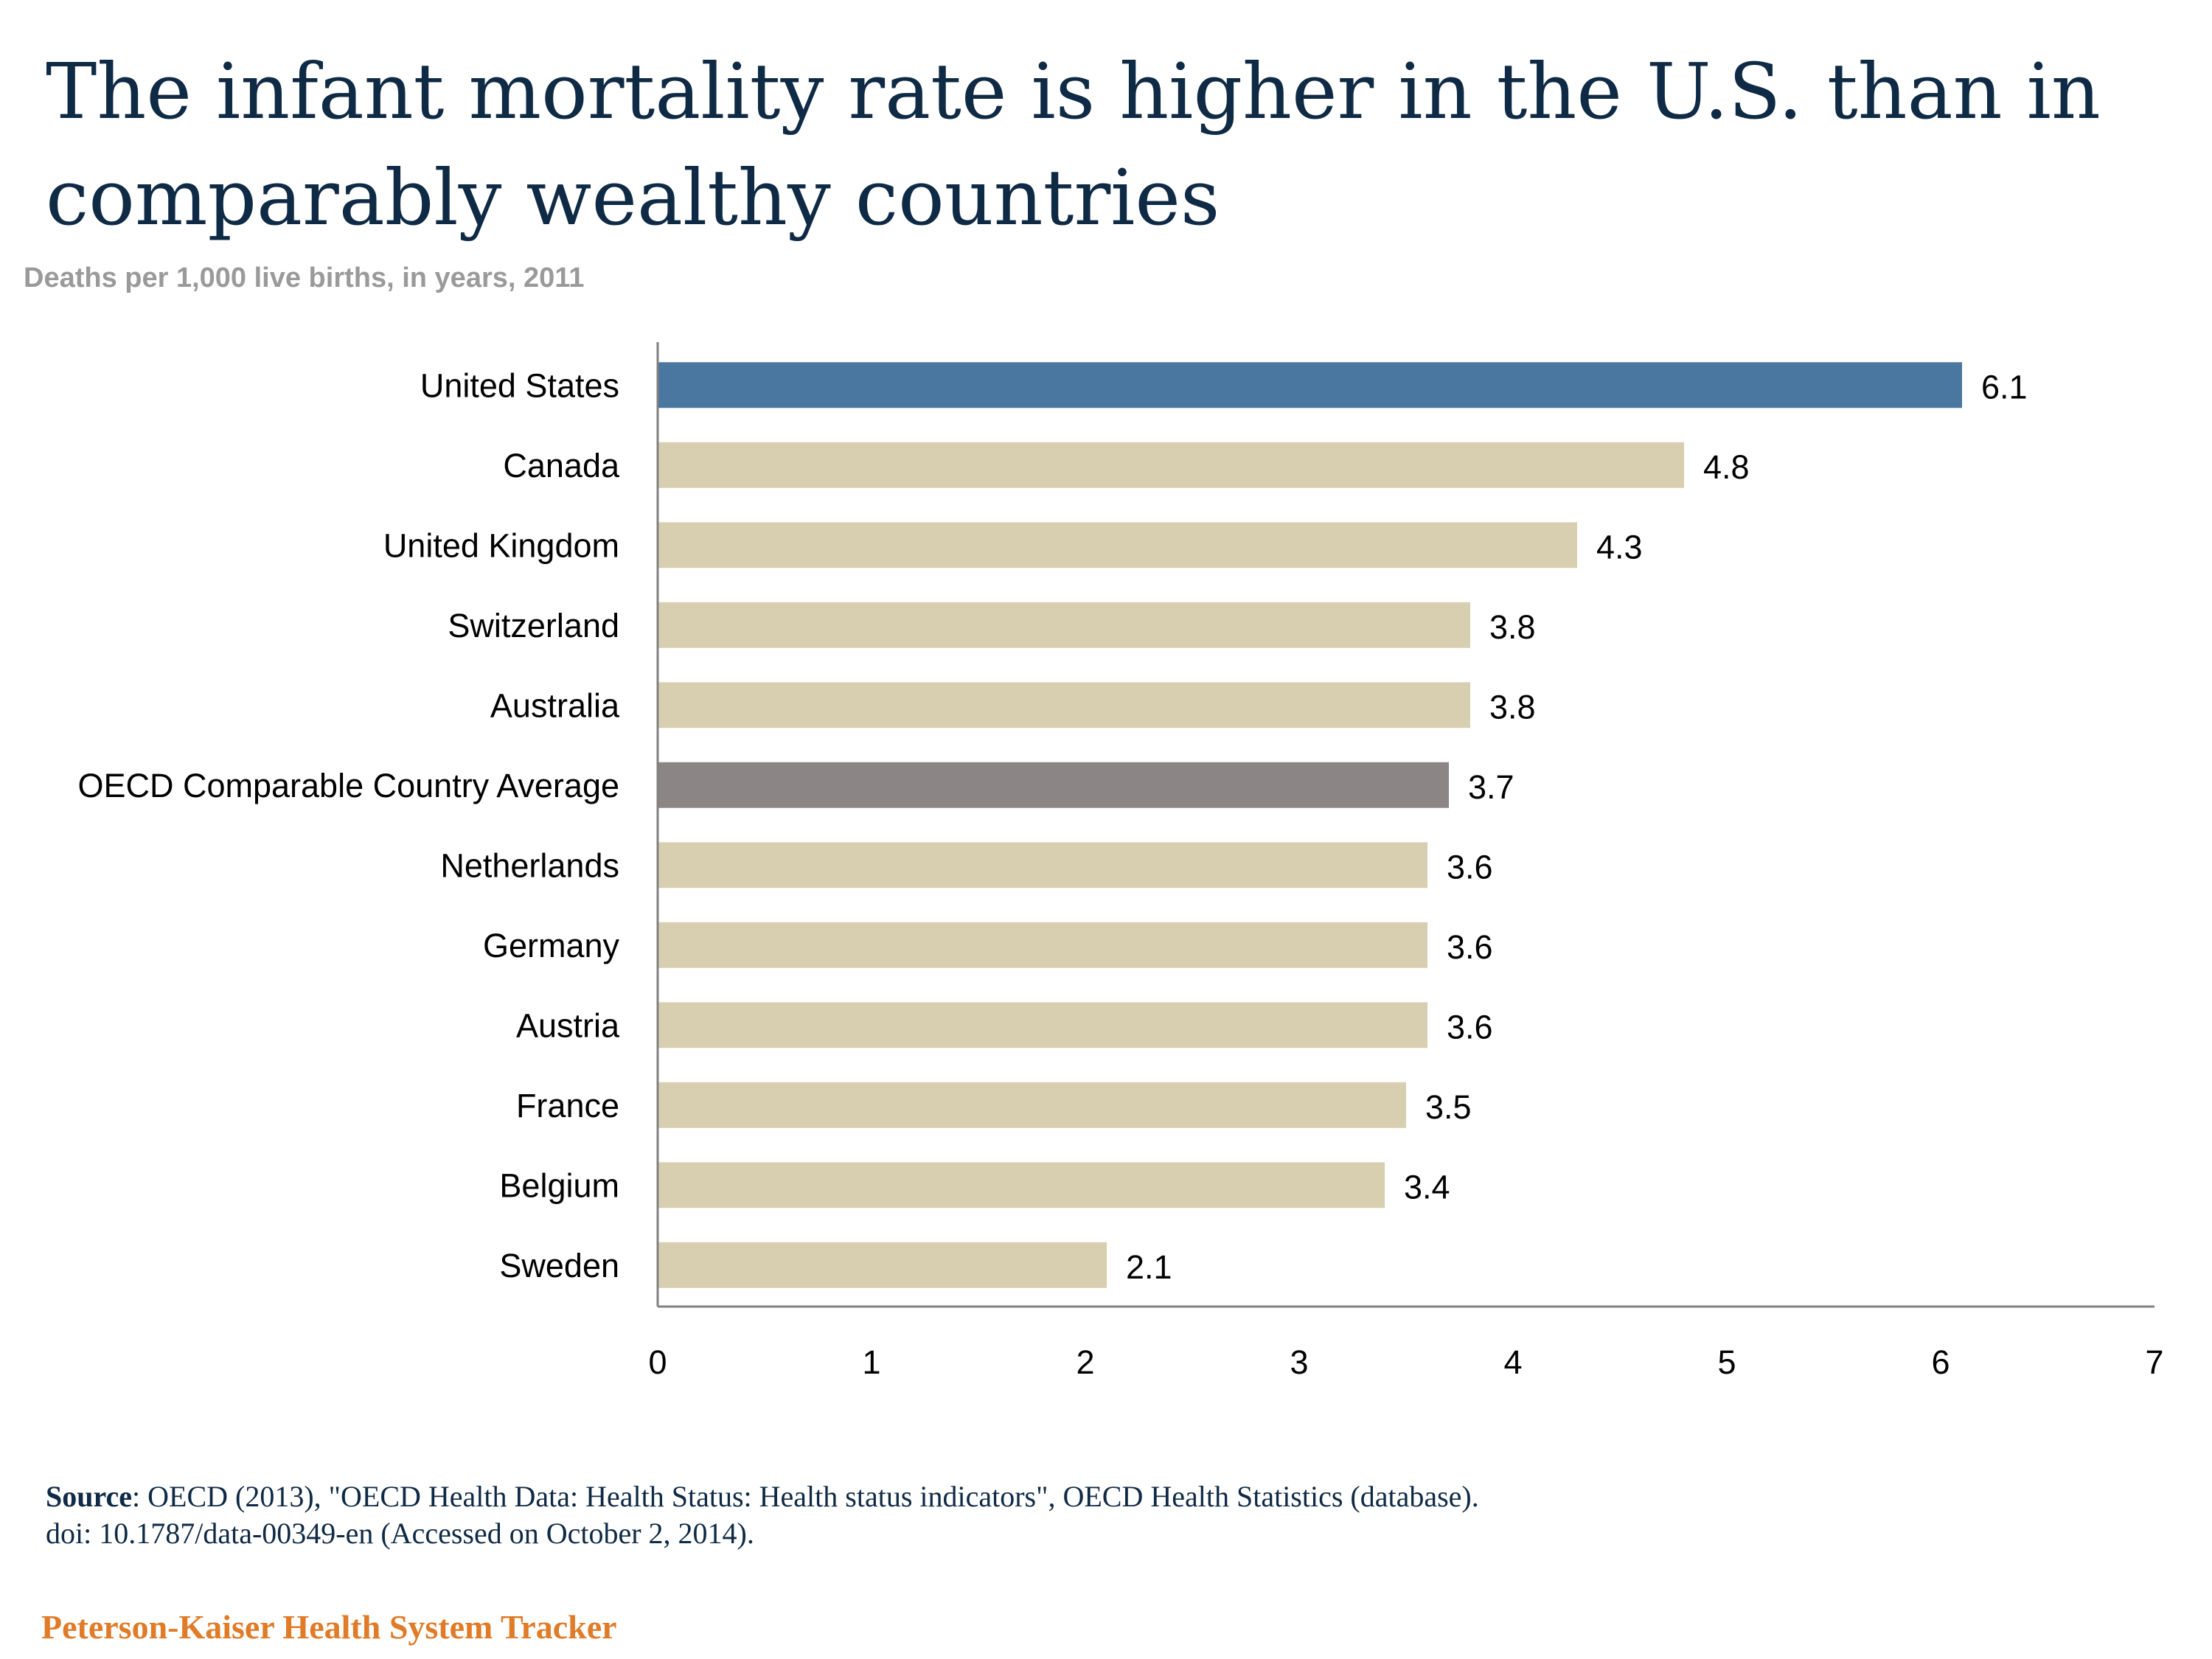 Image resolution: width=2212 pixels, height=1659 pixels. I want to click on category-label: Australia, so click(555, 705).